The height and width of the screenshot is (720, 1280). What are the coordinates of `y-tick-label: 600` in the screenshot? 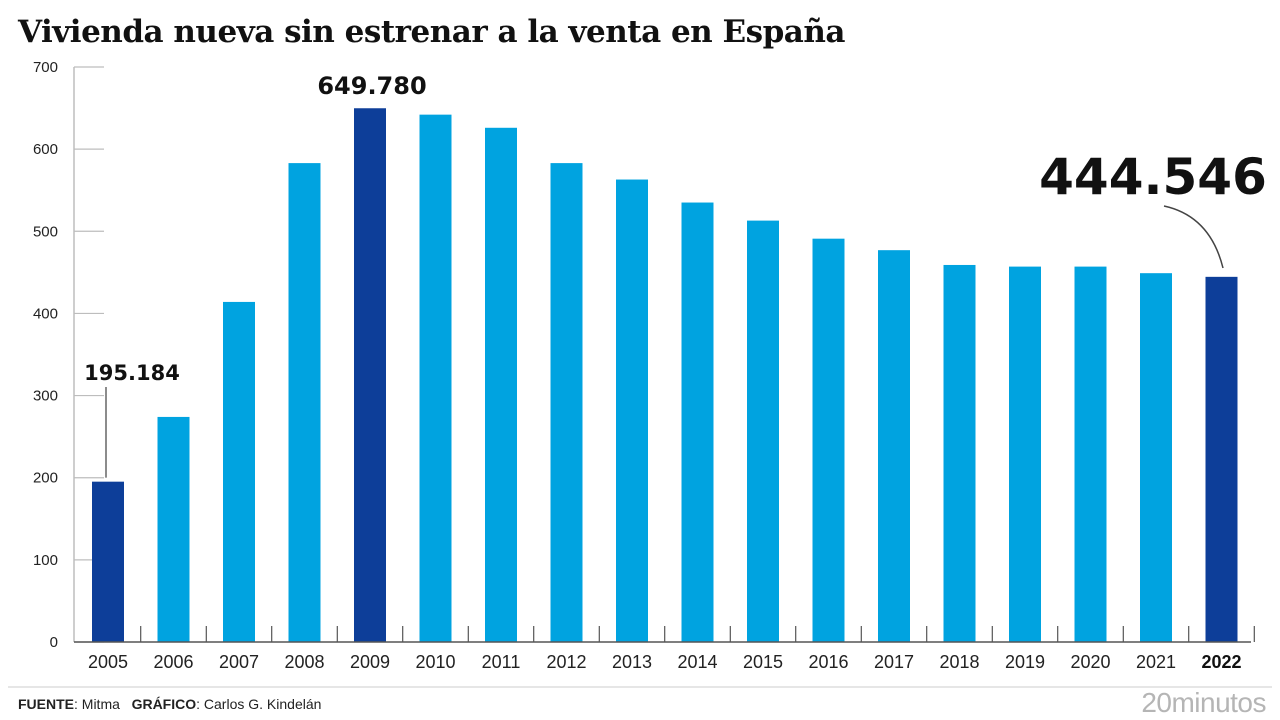 It's located at (45, 149).